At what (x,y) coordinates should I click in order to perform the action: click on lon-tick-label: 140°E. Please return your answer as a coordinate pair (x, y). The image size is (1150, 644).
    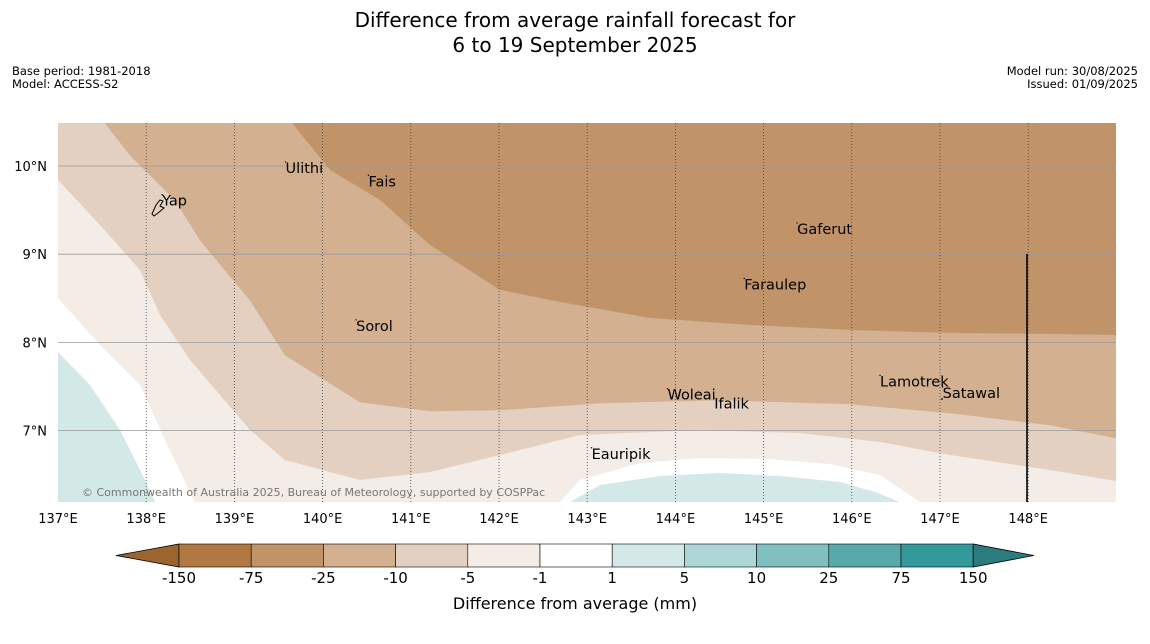
    Looking at the image, I should click on (323, 519).